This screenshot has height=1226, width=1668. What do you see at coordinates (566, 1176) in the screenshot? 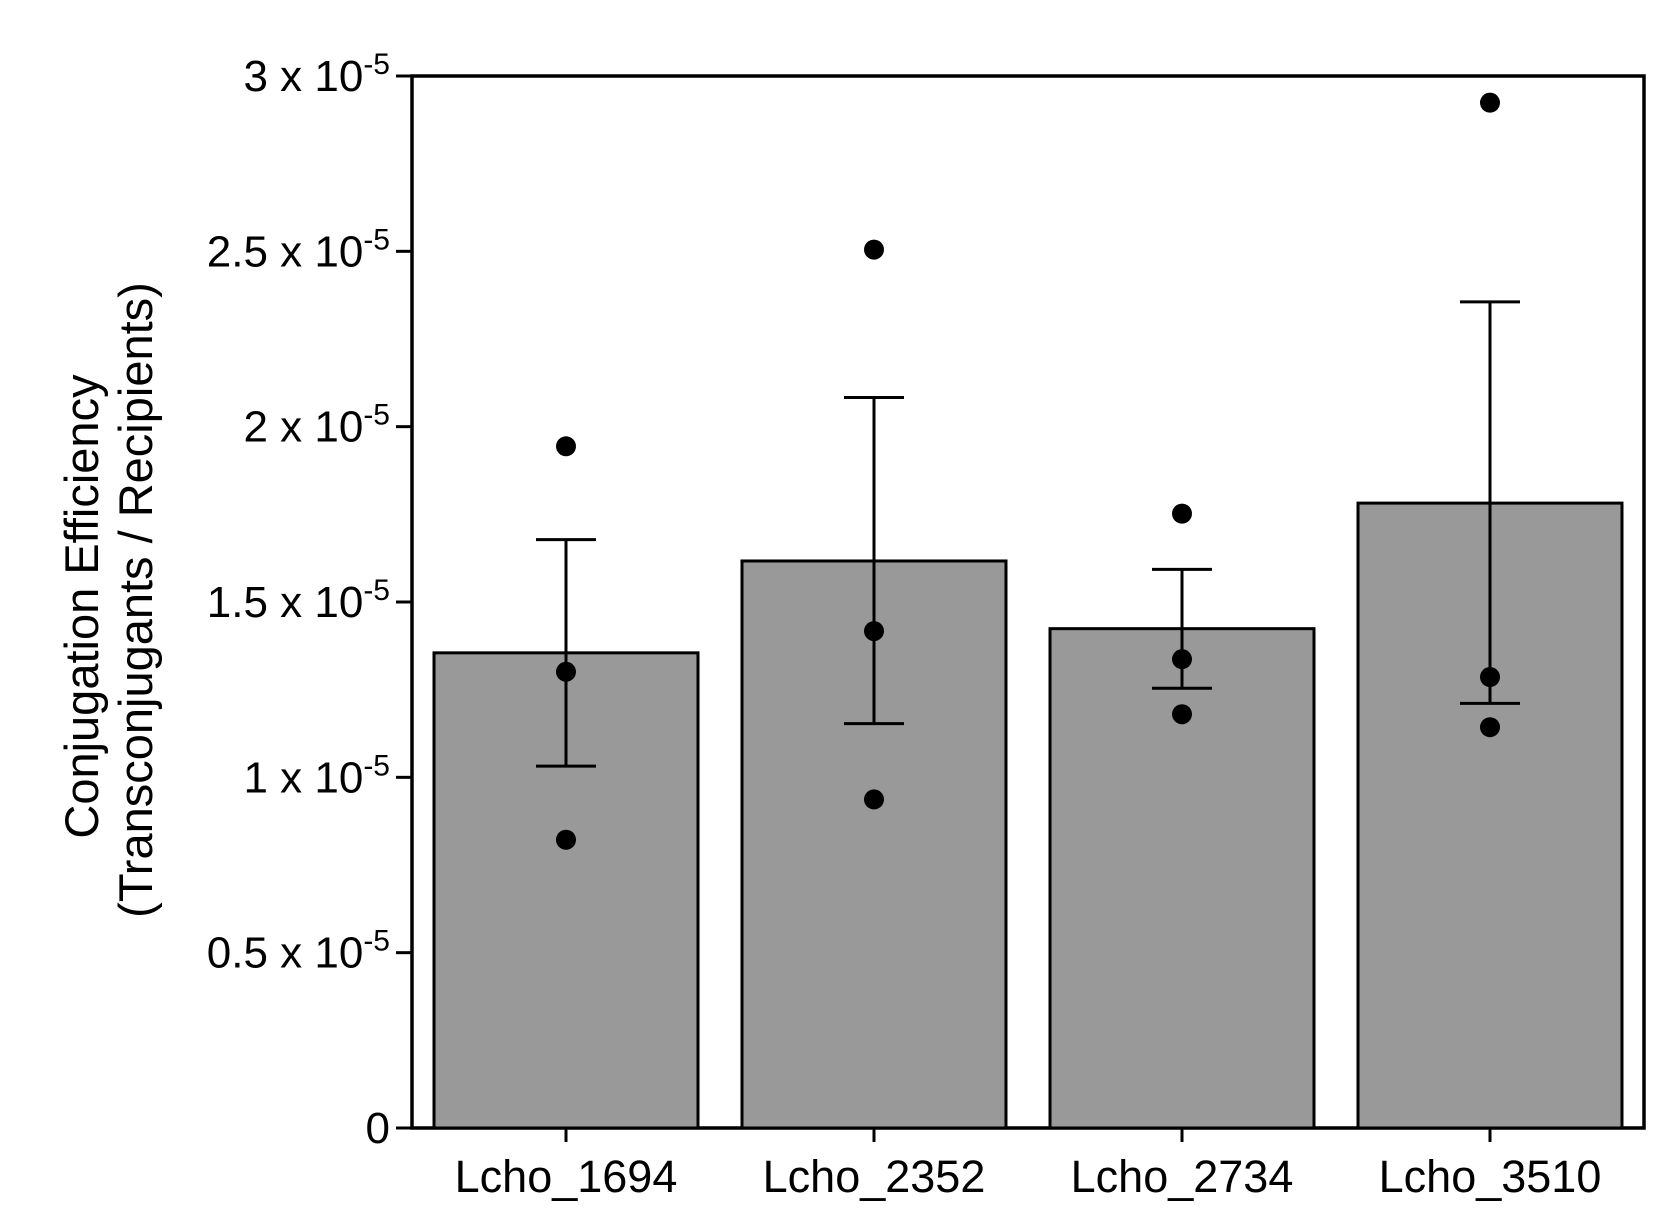
I see `x-tick-label-Lcho_1694: Lcho_1694` at bounding box center [566, 1176].